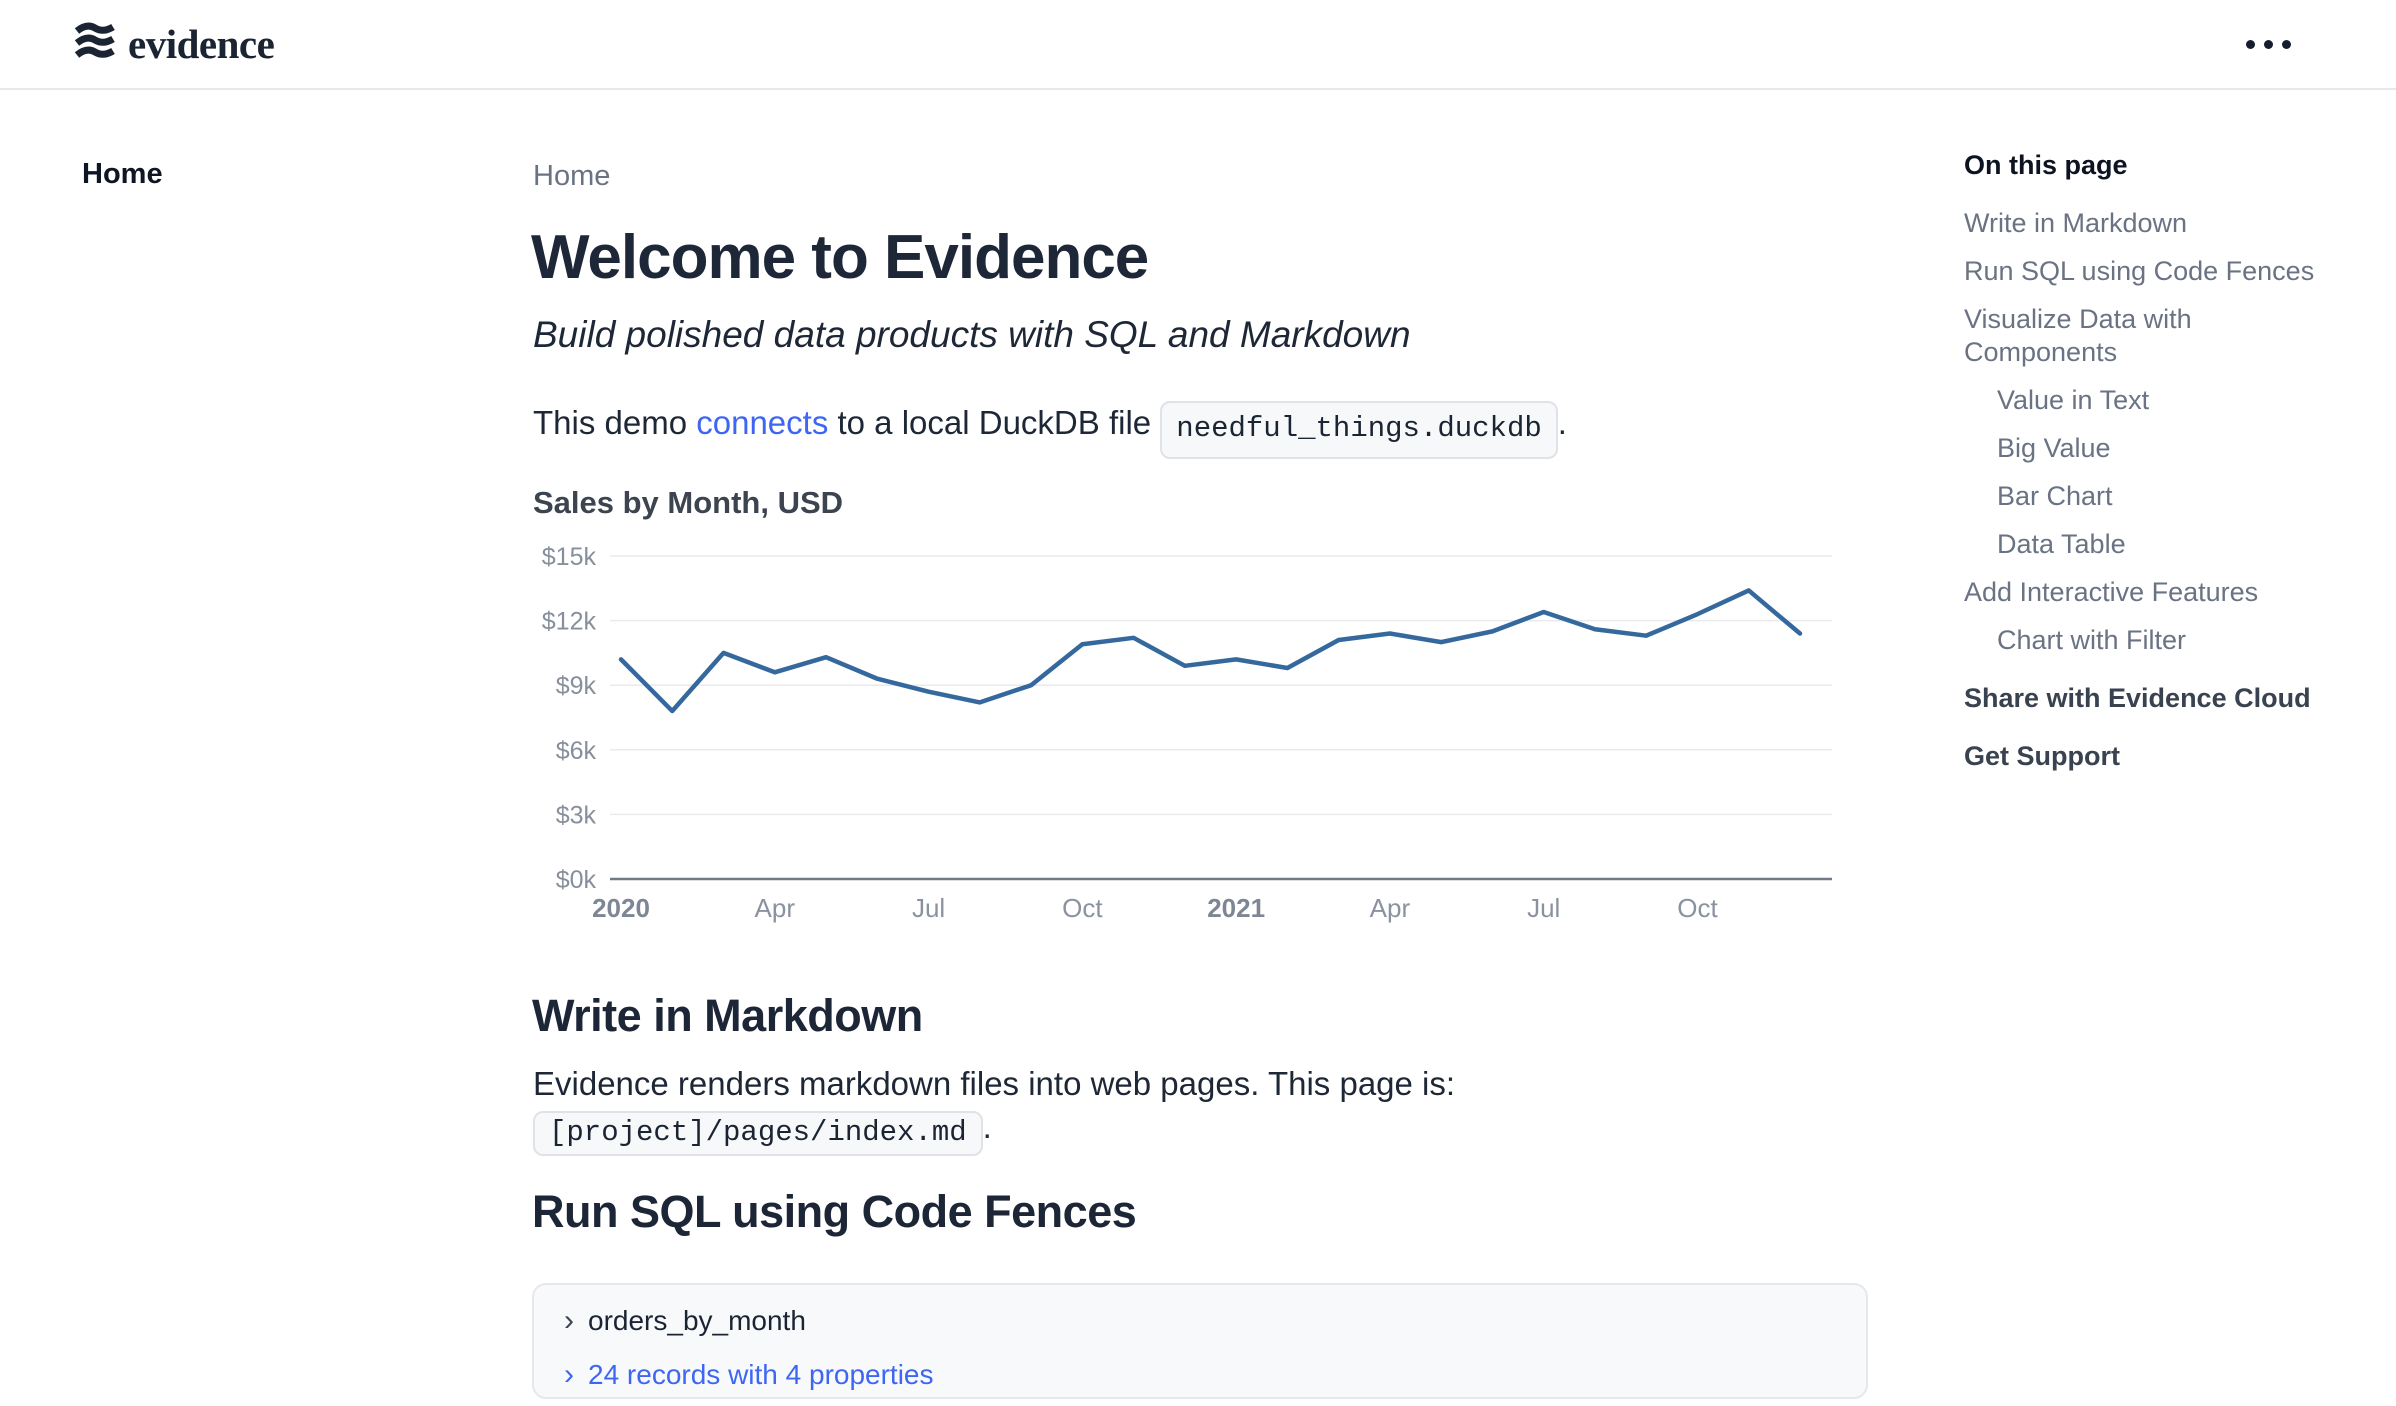  What do you see at coordinates (2042, 756) in the screenshot?
I see `toc-item-get-support: Get Support` at bounding box center [2042, 756].